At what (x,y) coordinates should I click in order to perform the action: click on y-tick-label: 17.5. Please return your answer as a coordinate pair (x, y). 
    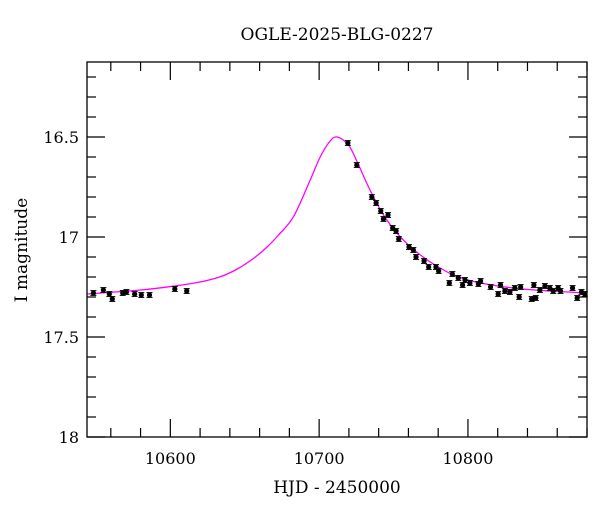
    Looking at the image, I should click on (61, 337).